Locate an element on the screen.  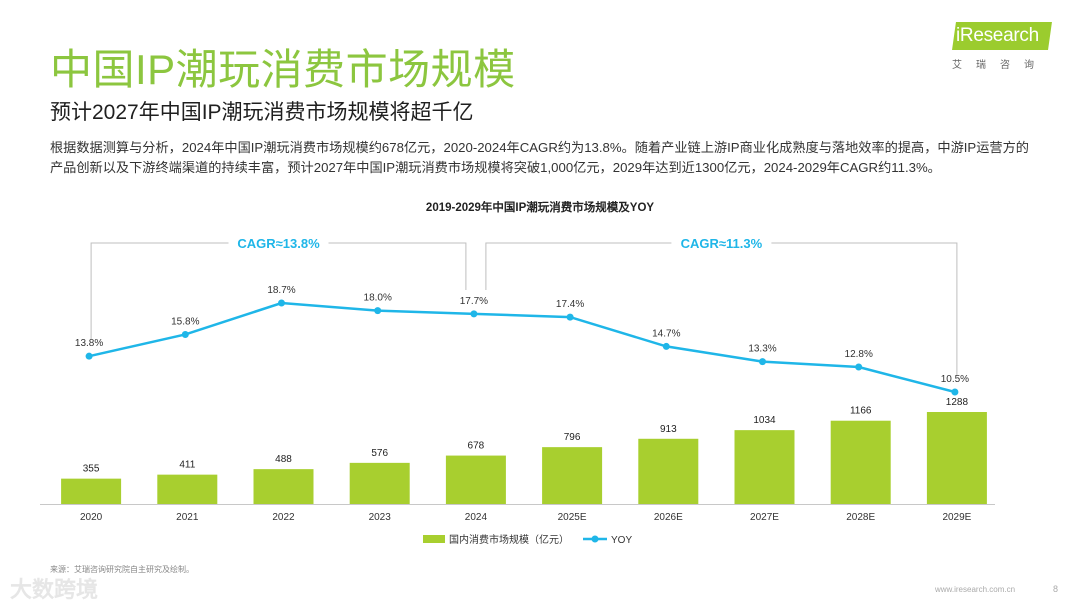
yoy-point-2026E is located at coordinates (666, 346).